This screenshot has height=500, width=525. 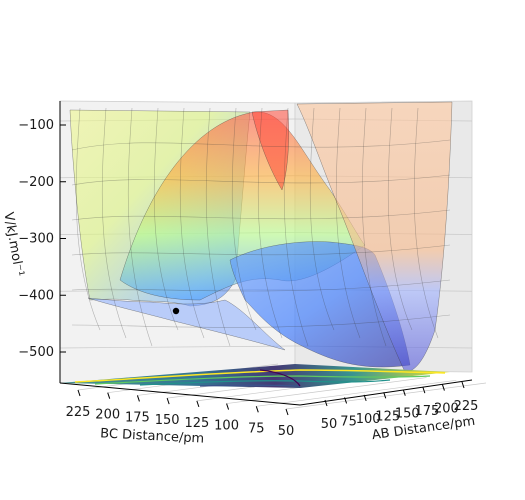 I want to click on z-gridline, so click(x=177, y=347).